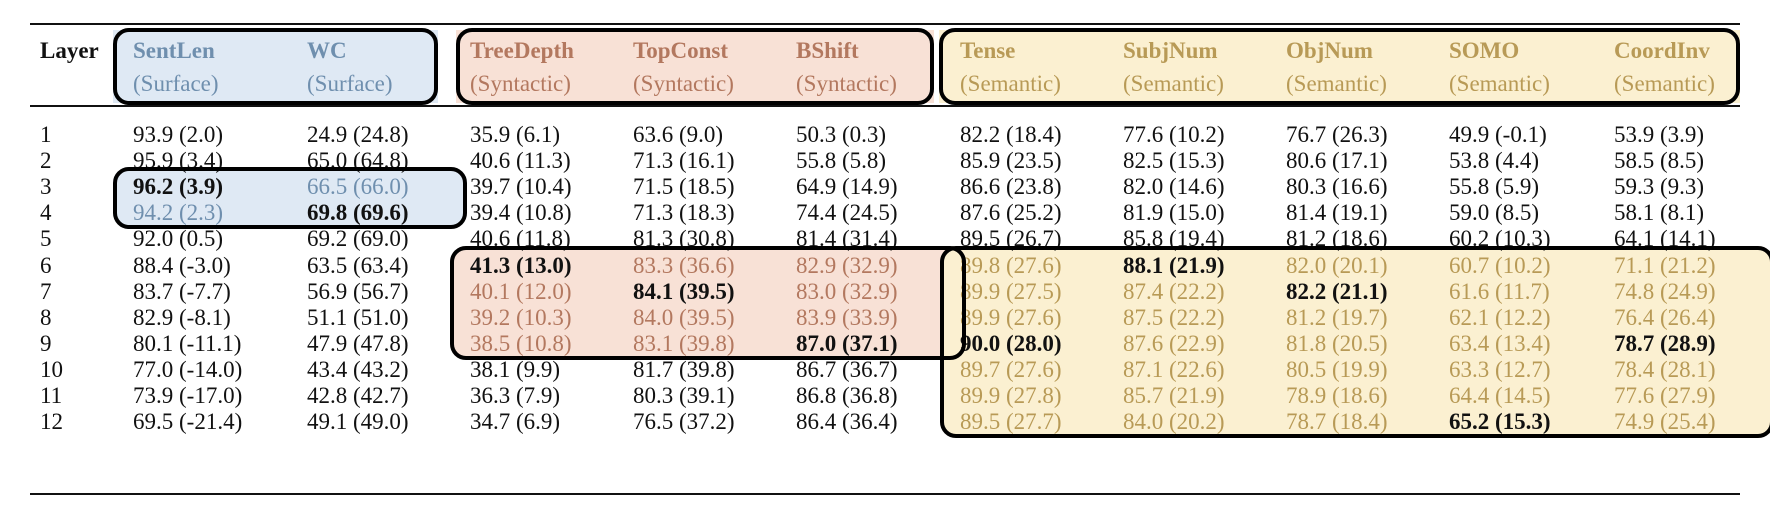  What do you see at coordinates (358, 239) in the screenshot?
I see `score-cell: 69.2 (69.0)` at bounding box center [358, 239].